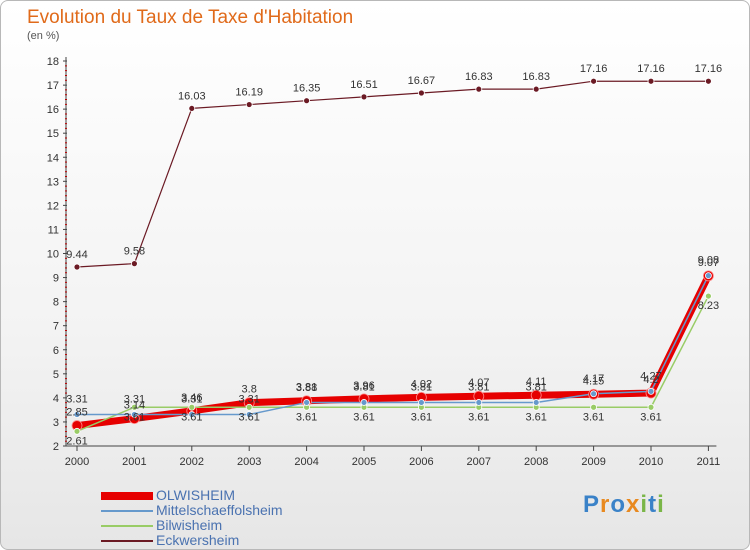  Describe the element at coordinates (56, 447) in the screenshot. I see `y-tick-label: 2` at that location.